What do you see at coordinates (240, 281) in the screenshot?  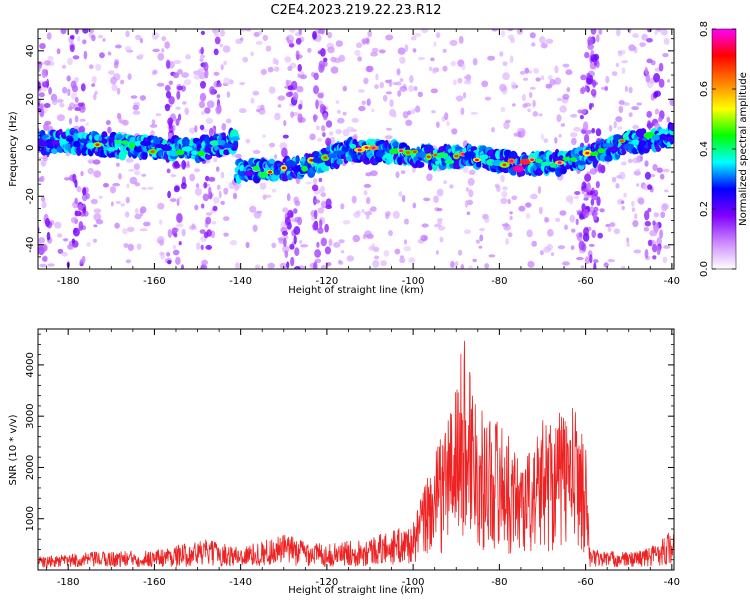 I see `x-tick-label: -140` at bounding box center [240, 281].